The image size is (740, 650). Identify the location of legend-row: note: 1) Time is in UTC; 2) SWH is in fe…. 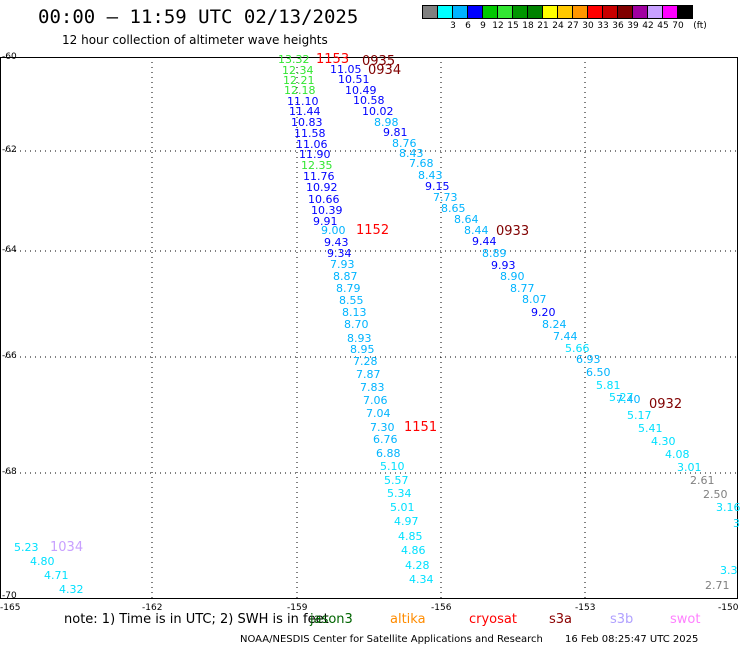
(370, 621).